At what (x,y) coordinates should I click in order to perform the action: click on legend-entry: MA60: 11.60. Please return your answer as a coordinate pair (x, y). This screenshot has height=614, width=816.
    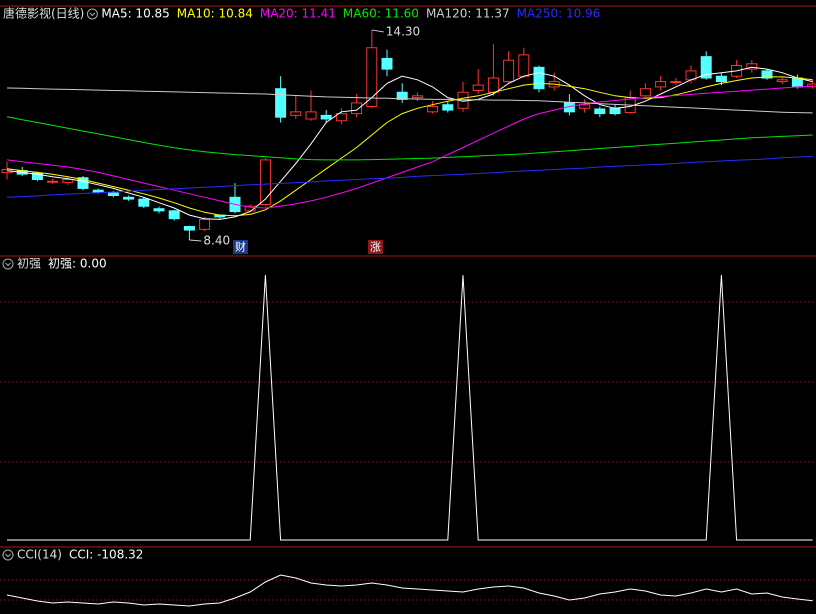
    Looking at the image, I should click on (381, 14).